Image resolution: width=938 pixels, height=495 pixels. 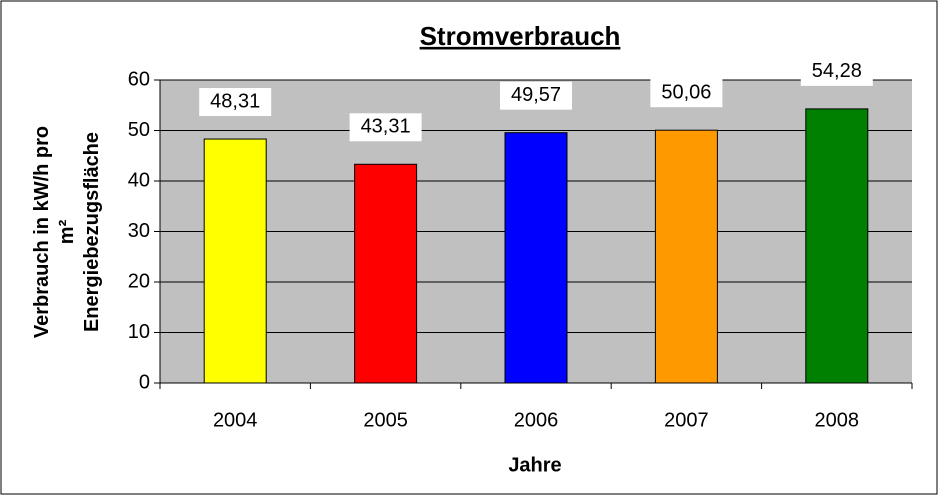 I want to click on value-label: 54,28, so click(x=837, y=71).